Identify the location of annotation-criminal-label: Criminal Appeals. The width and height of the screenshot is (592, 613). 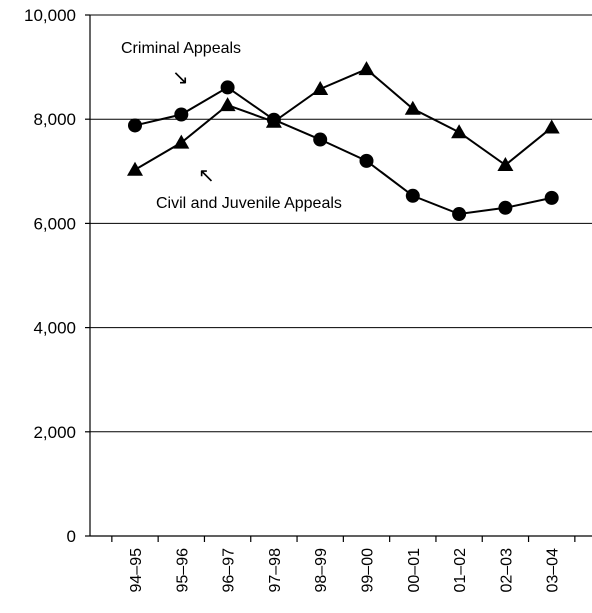
(181, 48).